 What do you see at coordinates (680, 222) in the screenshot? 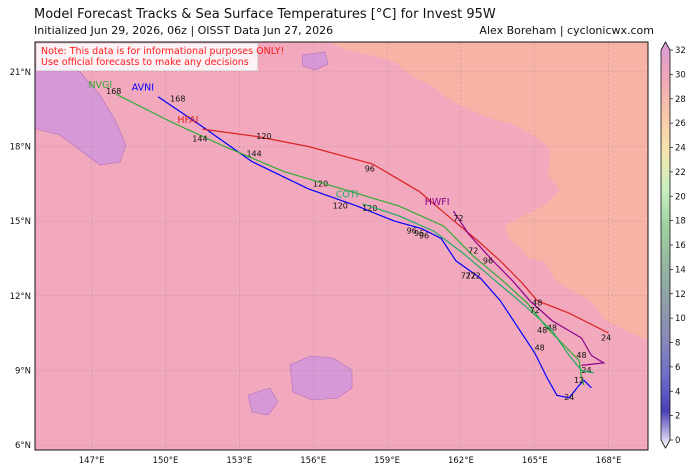
I see `colorbar-tick-label: 18` at bounding box center [680, 222].